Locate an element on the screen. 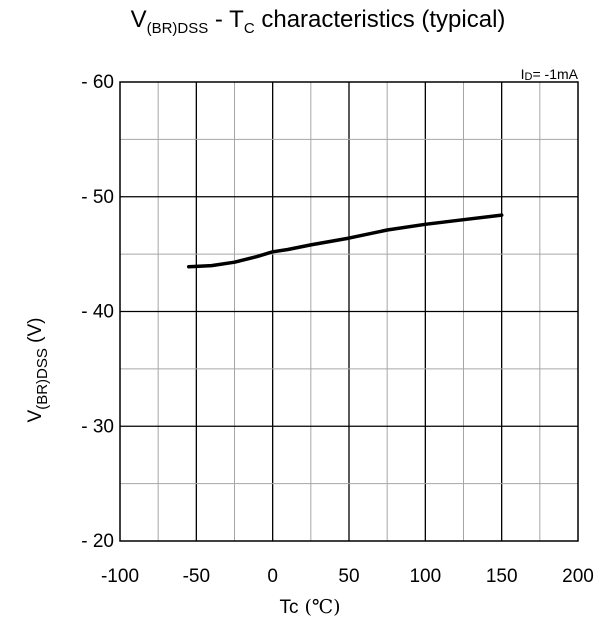 The width and height of the screenshot is (608, 624). y-axis-label: V(BR)DSS (V) is located at coordinates (38, 370).